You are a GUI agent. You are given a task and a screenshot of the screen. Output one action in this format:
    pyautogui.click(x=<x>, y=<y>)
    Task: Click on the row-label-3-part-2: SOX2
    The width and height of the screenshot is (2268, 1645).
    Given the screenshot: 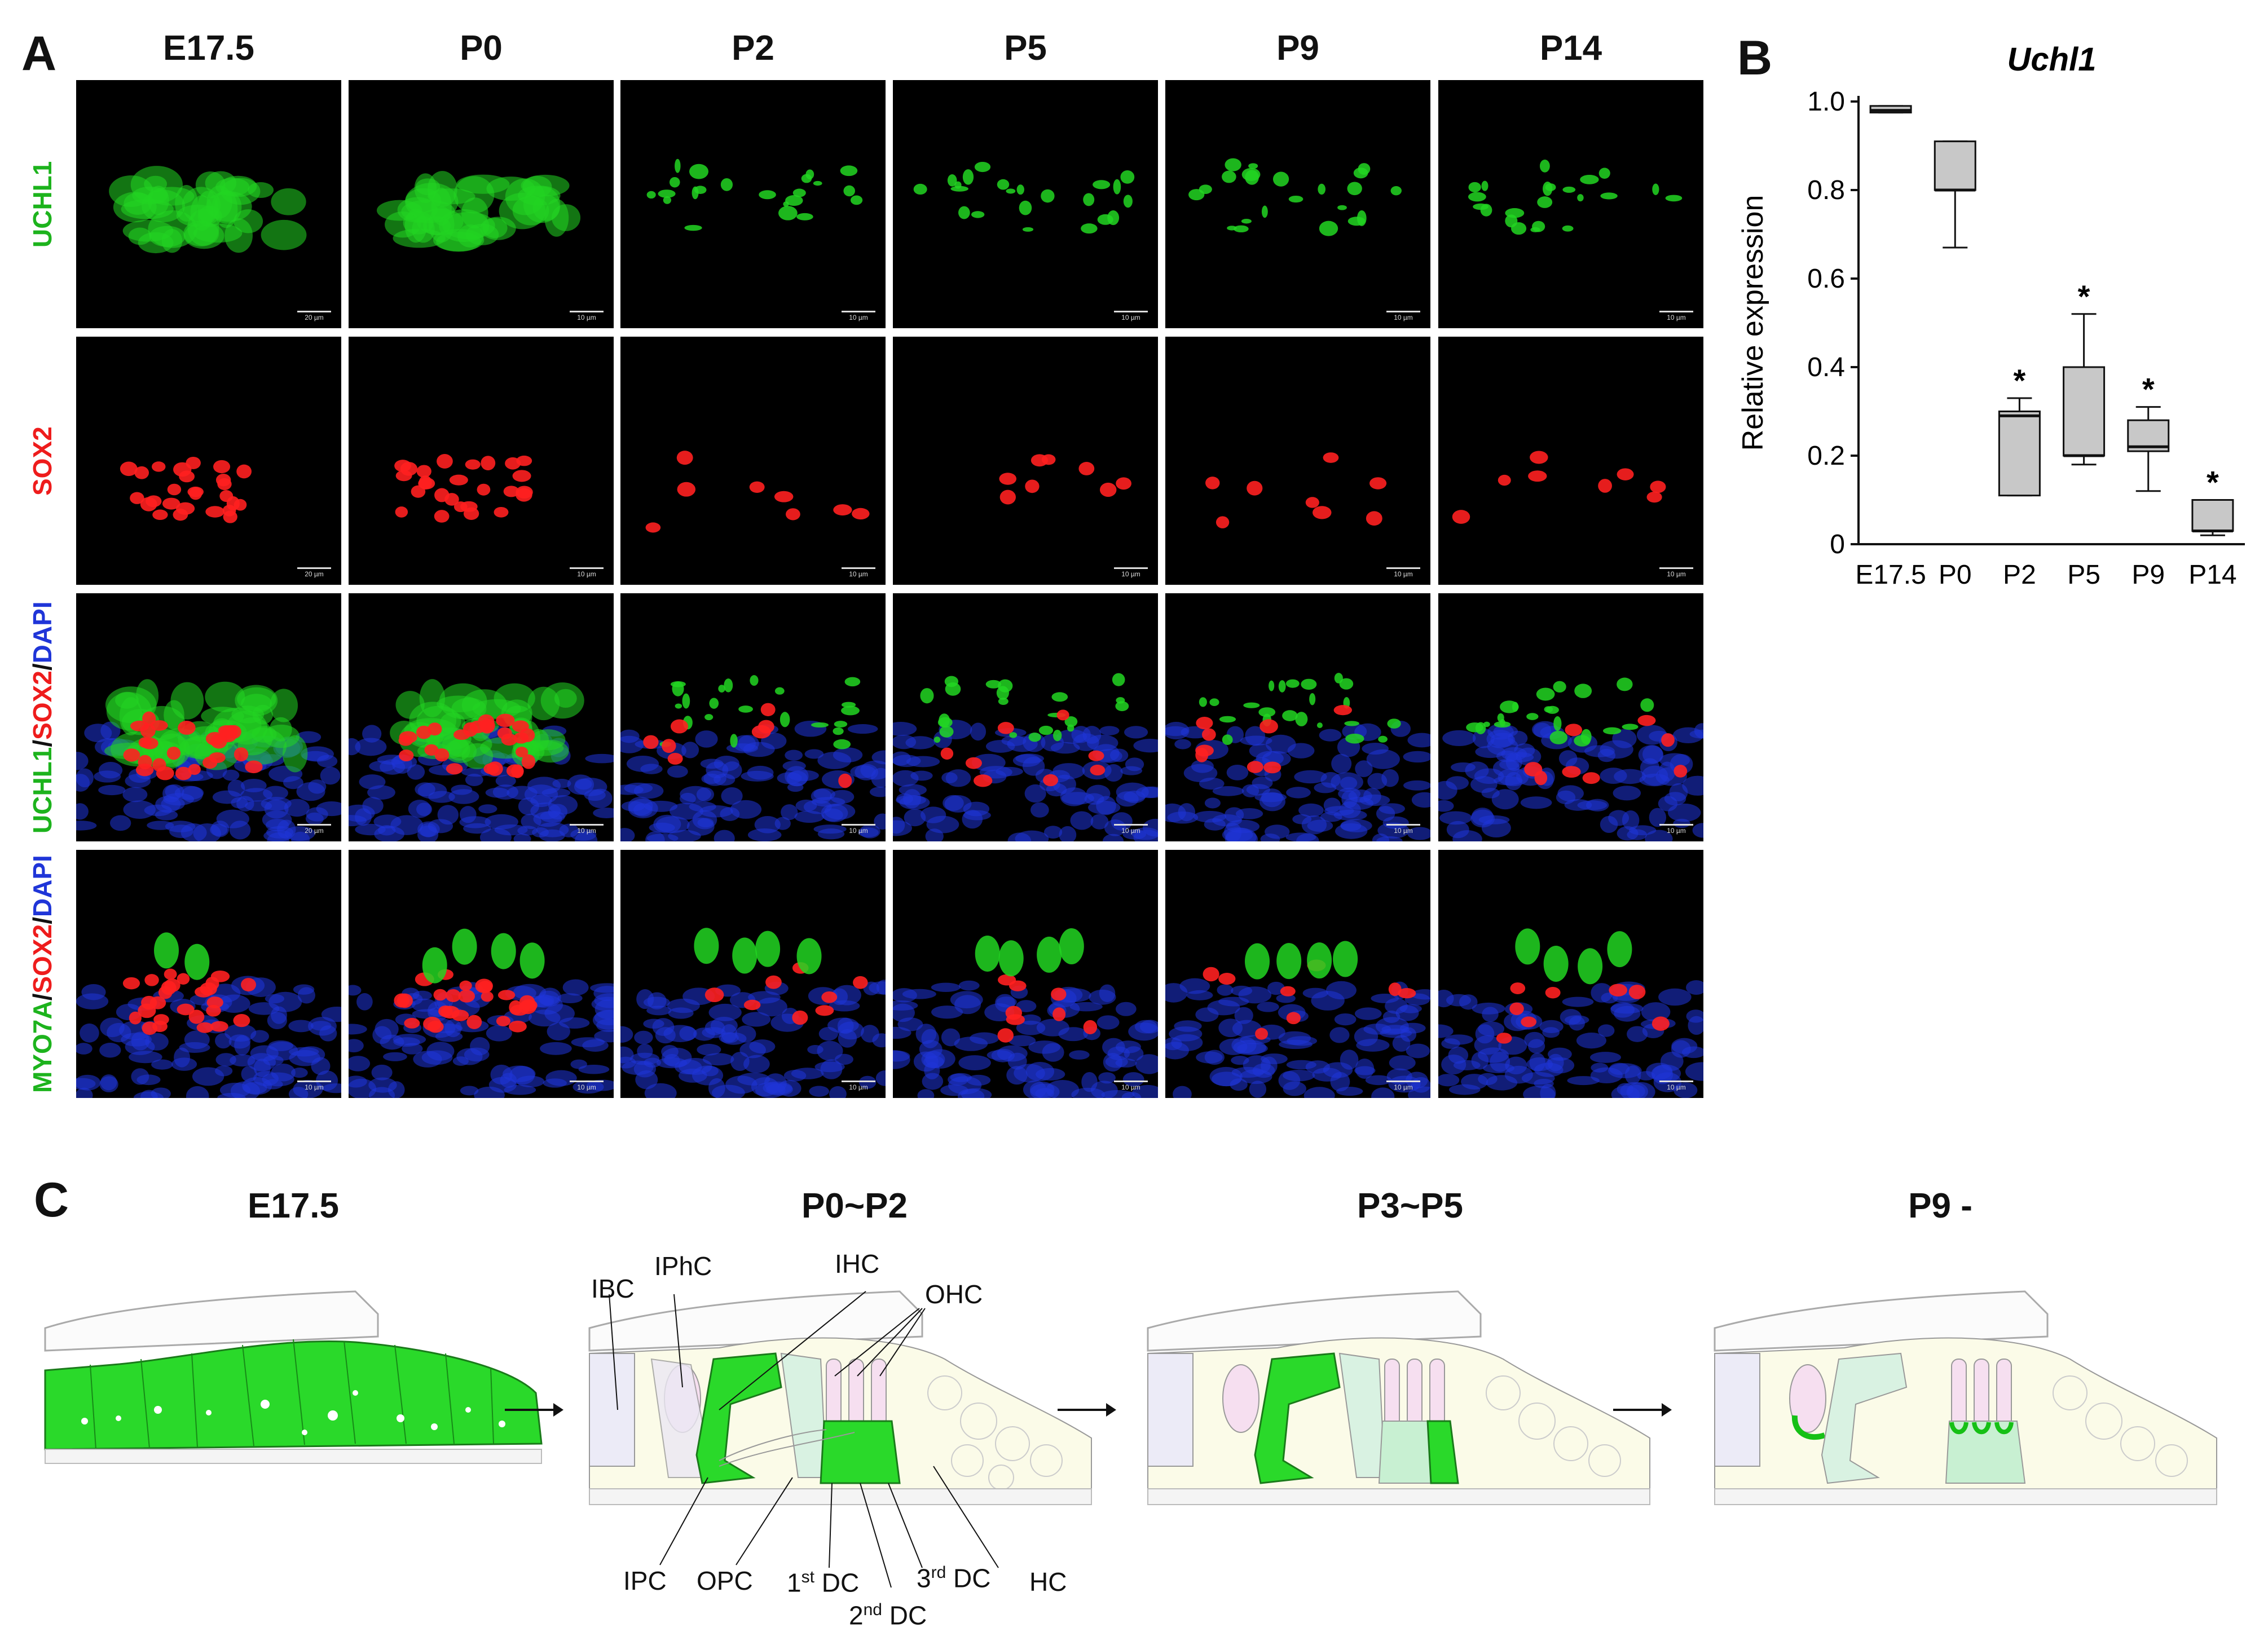 What is the action you would take?
    pyautogui.click(x=42, y=959)
    